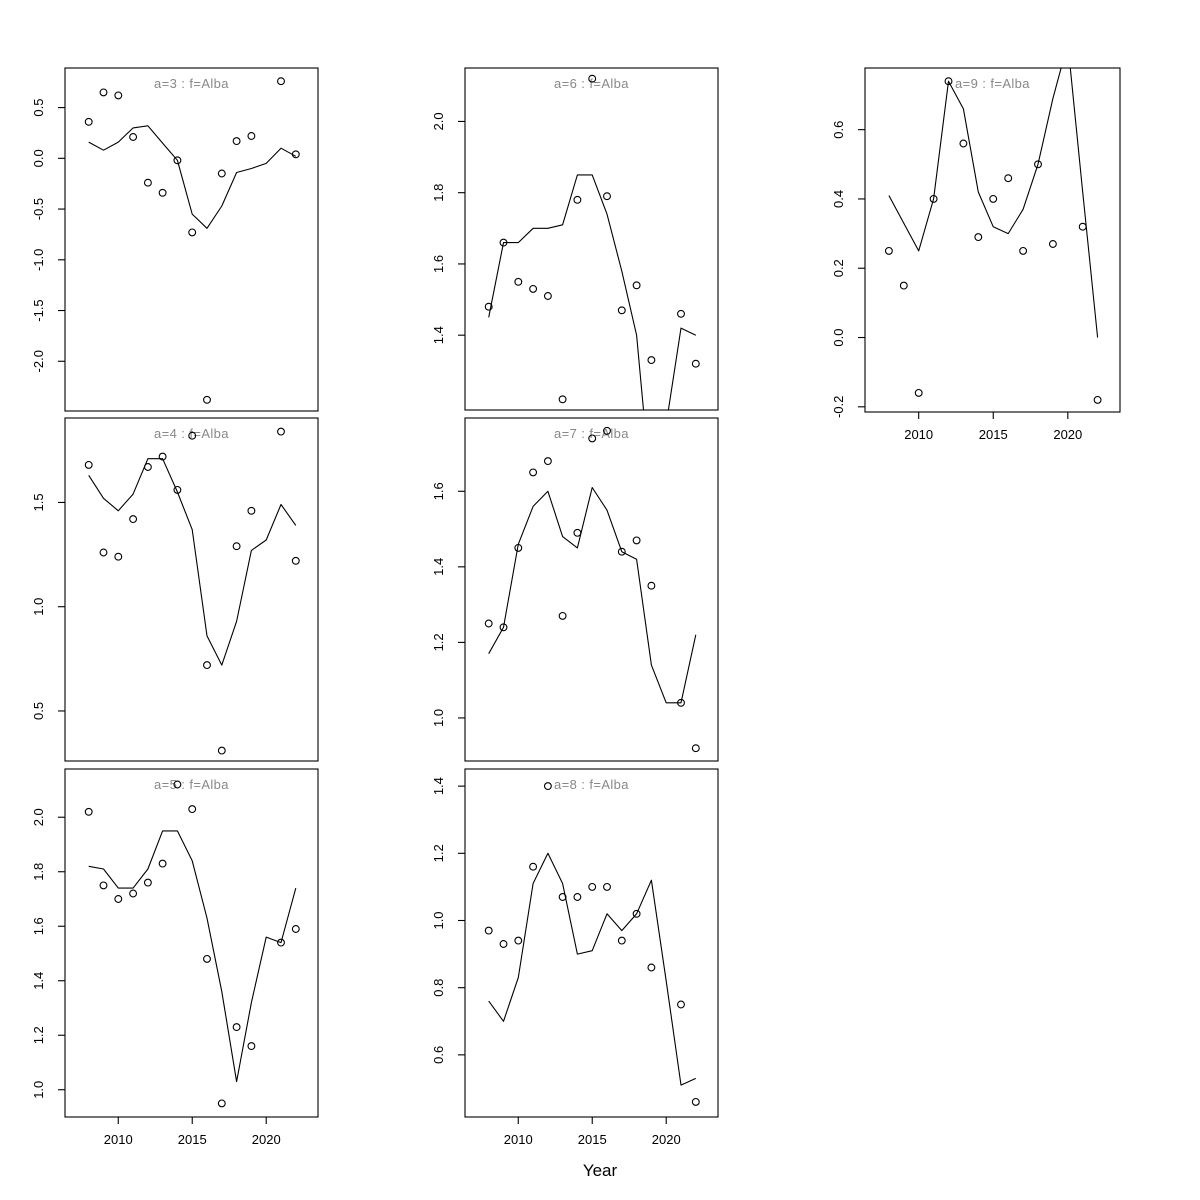  Describe the element at coordinates (591, 83) in the screenshot. I see `panel-title: a=6 : f=Alba` at that location.